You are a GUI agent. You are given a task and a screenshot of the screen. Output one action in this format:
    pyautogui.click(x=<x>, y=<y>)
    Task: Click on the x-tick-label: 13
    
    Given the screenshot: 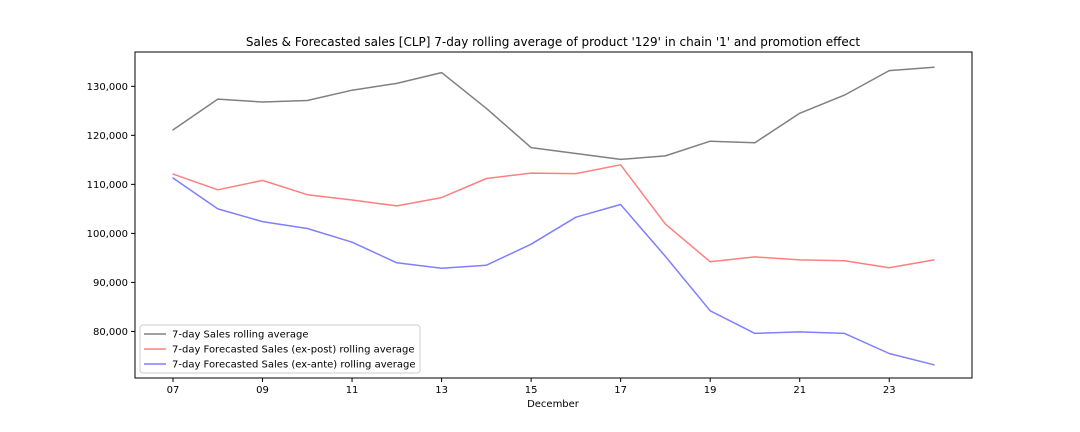 What is the action you would take?
    pyautogui.click(x=441, y=390)
    